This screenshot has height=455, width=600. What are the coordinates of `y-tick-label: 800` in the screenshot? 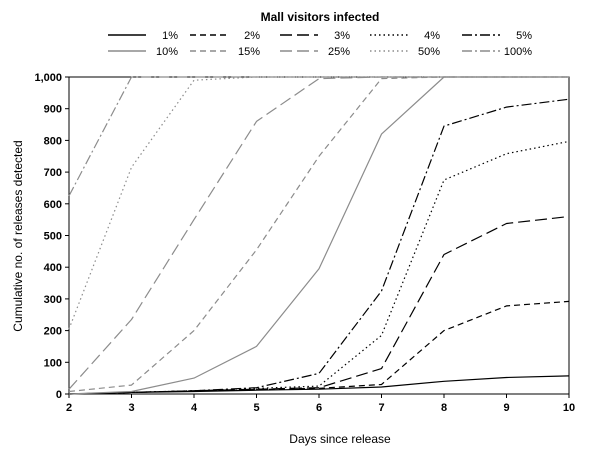 It's located at (53, 141).